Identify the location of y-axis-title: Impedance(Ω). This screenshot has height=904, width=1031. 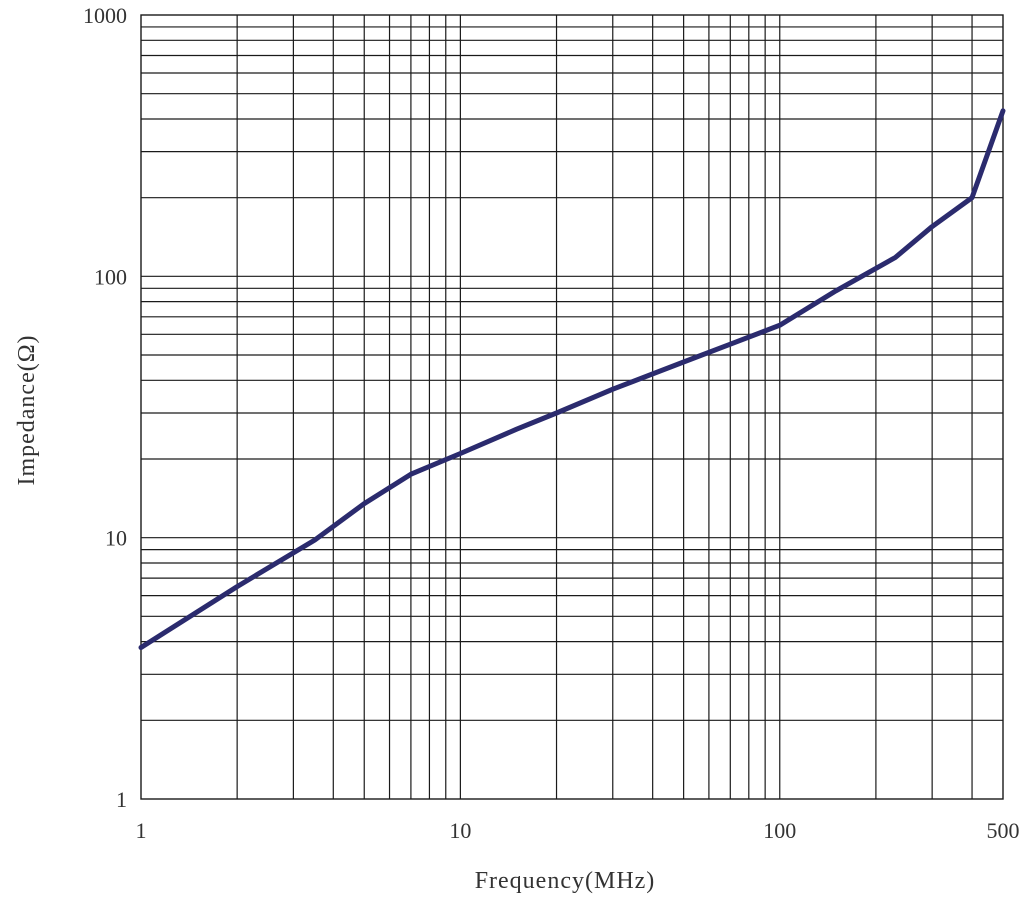
(27, 409).